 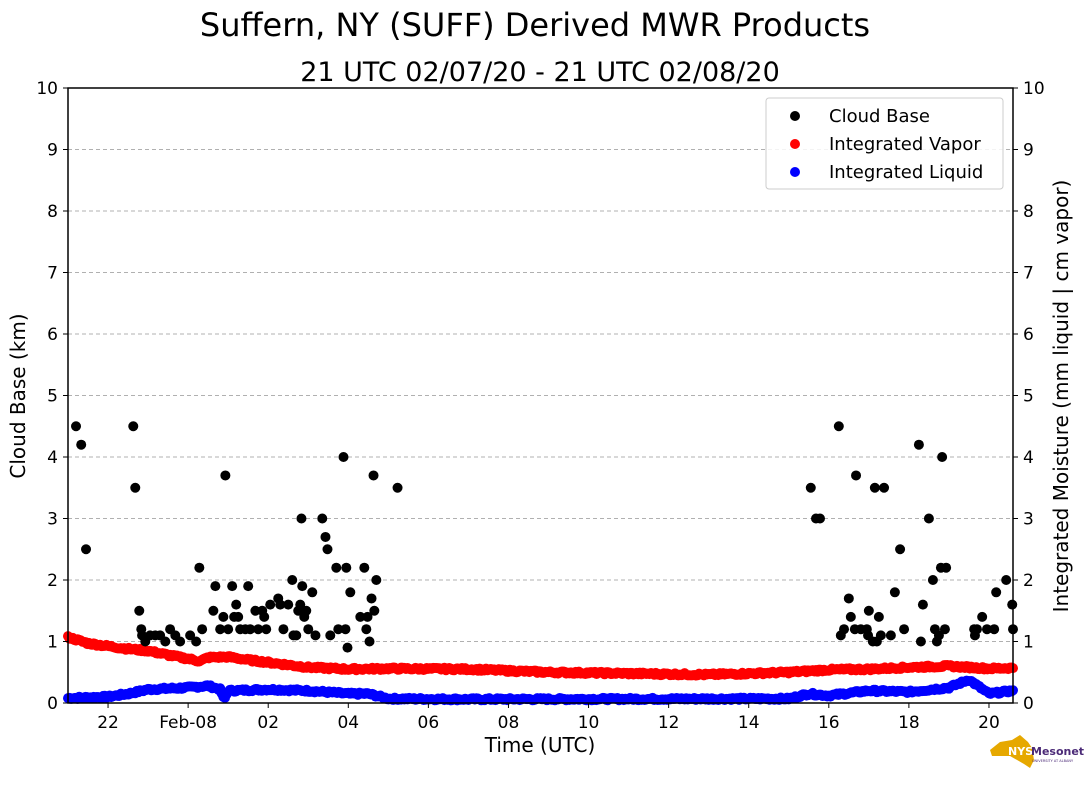 What do you see at coordinates (348, 723) in the screenshot?
I see `x-tick-label: 04` at bounding box center [348, 723].